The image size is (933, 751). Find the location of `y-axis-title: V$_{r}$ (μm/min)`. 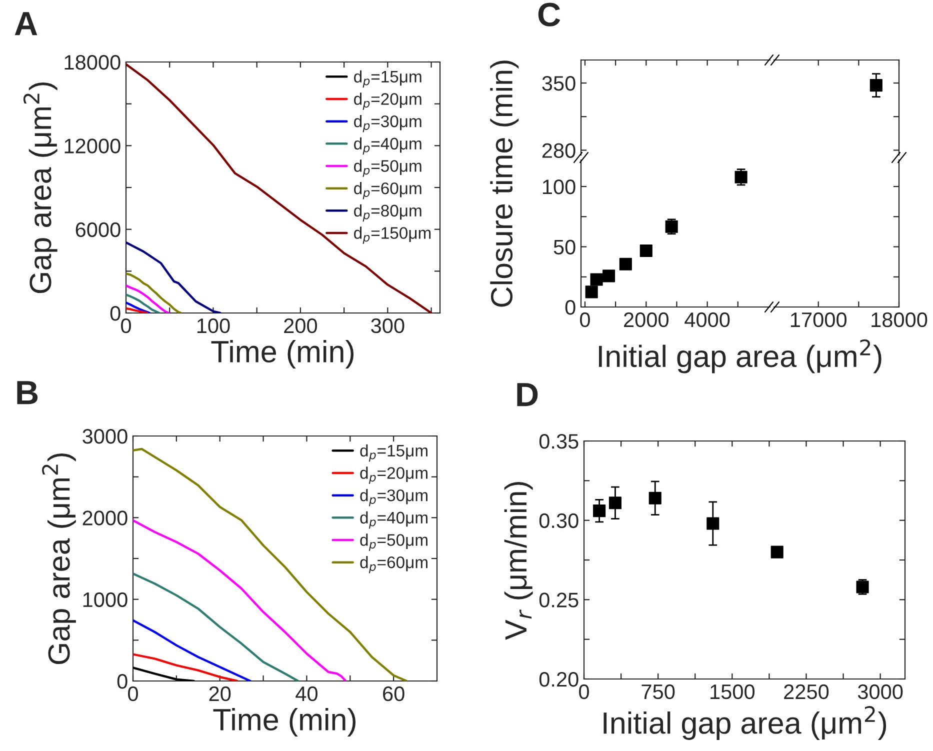

y-axis-title: V$_{r}$ (μm/min) is located at coordinates (518, 561).